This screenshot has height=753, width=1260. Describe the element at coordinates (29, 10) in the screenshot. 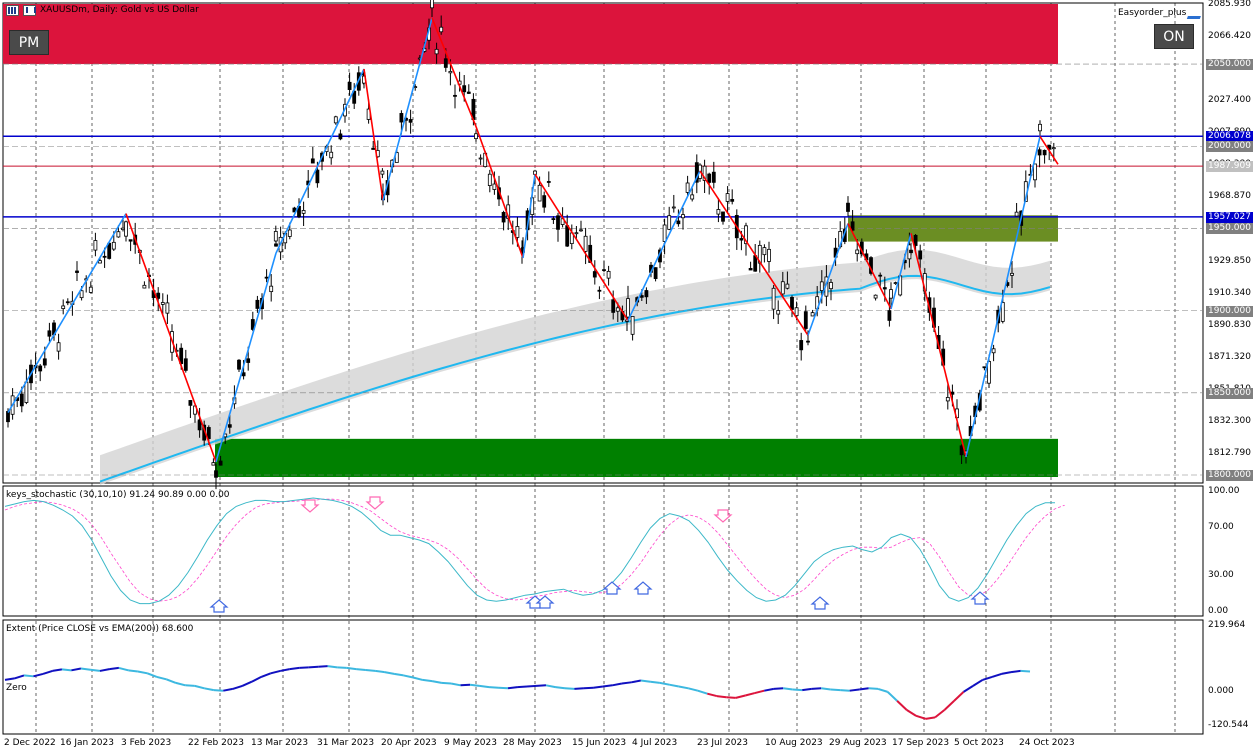

I see `chart-type-icon` at that location.